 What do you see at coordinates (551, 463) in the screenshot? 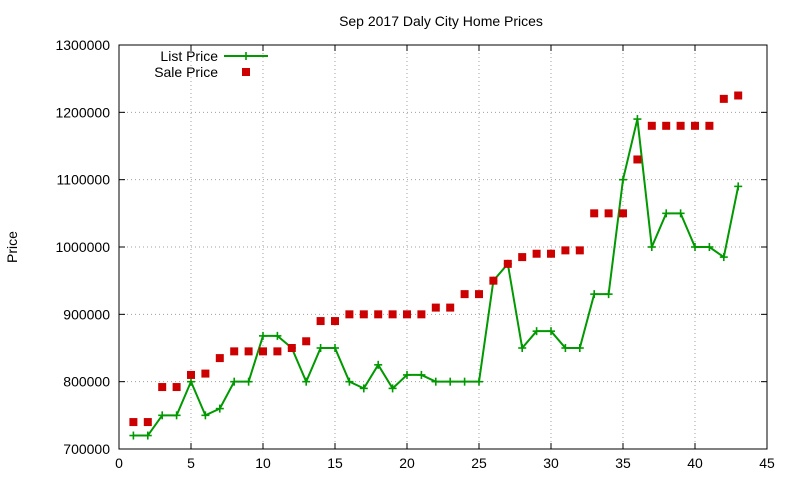
I see `x-tick-label: 30` at bounding box center [551, 463].